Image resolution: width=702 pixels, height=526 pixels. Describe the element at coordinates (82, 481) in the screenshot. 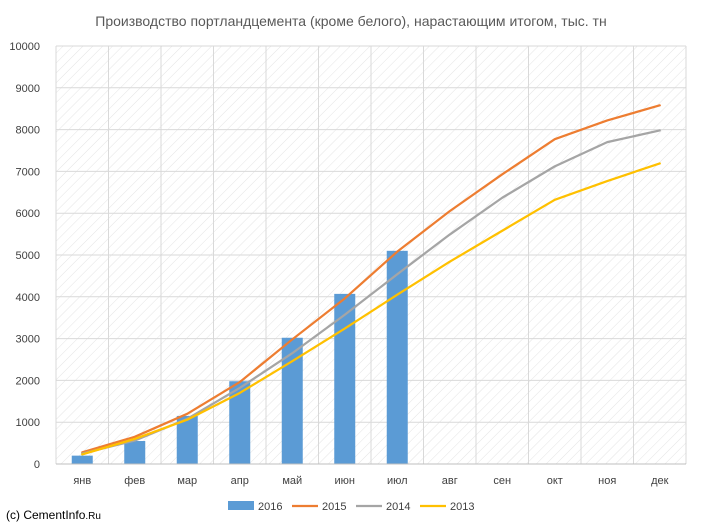

I see `x-tick-label: янв` at that location.